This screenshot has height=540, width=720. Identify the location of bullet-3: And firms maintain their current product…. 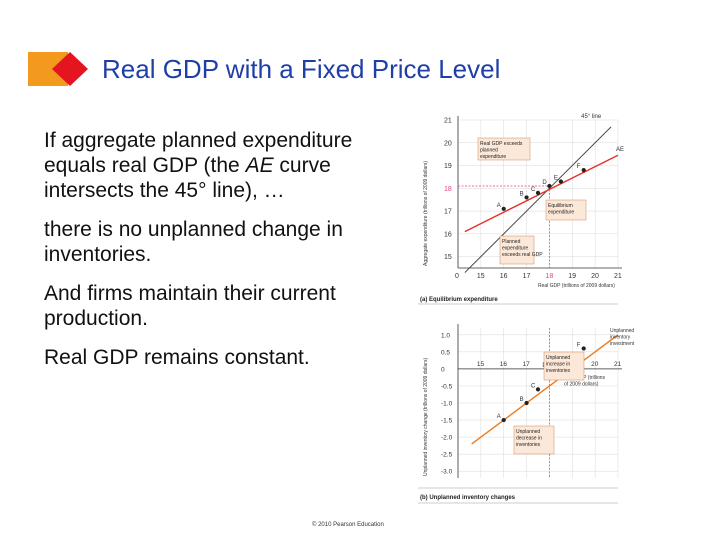
(190, 306).